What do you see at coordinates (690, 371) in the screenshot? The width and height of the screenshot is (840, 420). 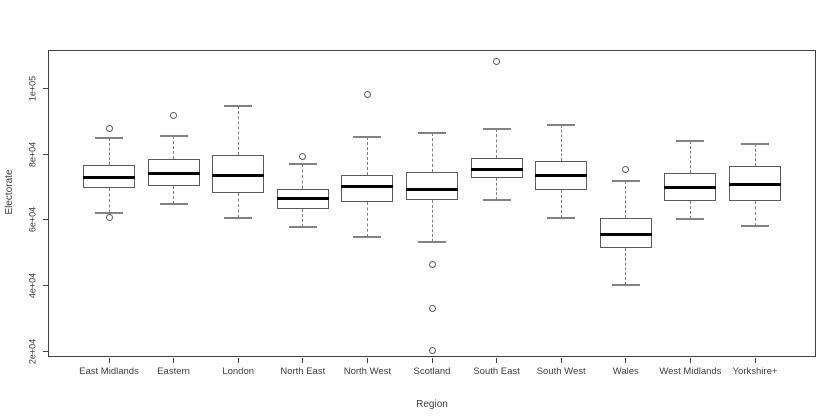 I see `x-tick-label: West Midlands` at bounding box center [690, 371].